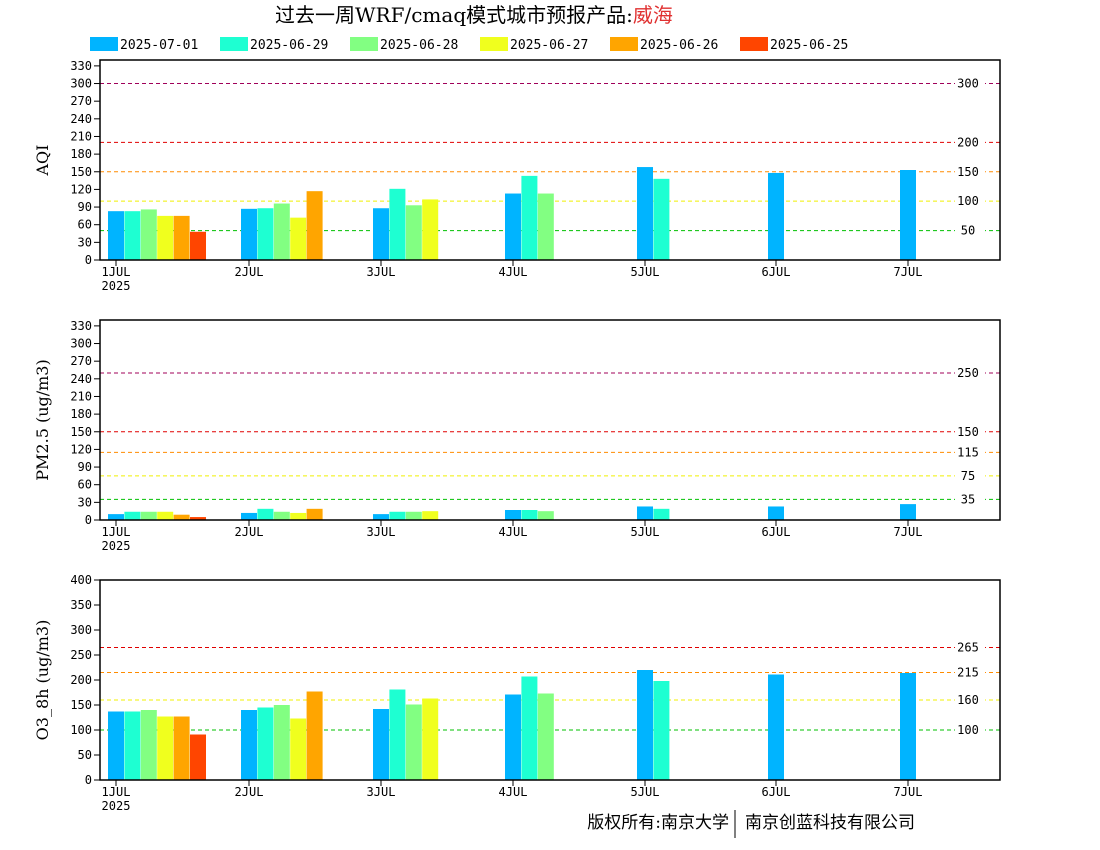 This screenshot has width=1100, height=850. I want to click on x-tick-label: 1JUL, so click(116, 272).